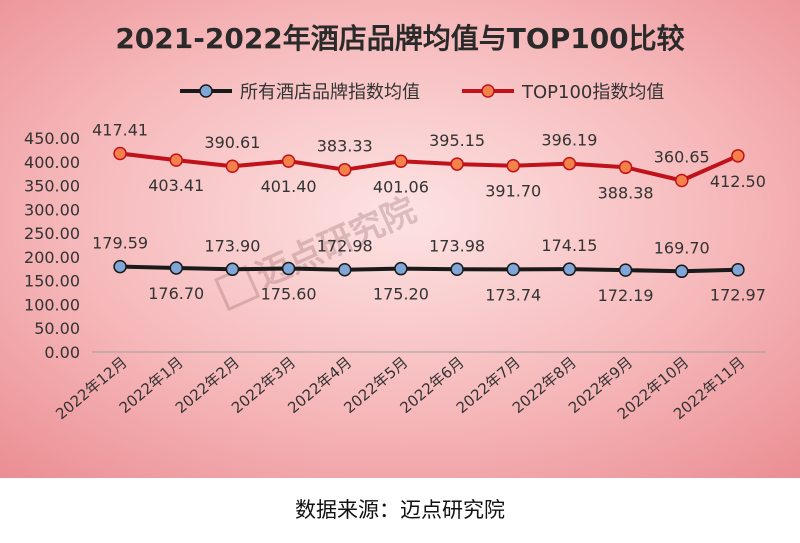 This screenshot has height=543, width=800. What do you see at coordinates (232, 142) in the screenshot?
I see `data-label: 390.61` at bounding box center [232, 142].